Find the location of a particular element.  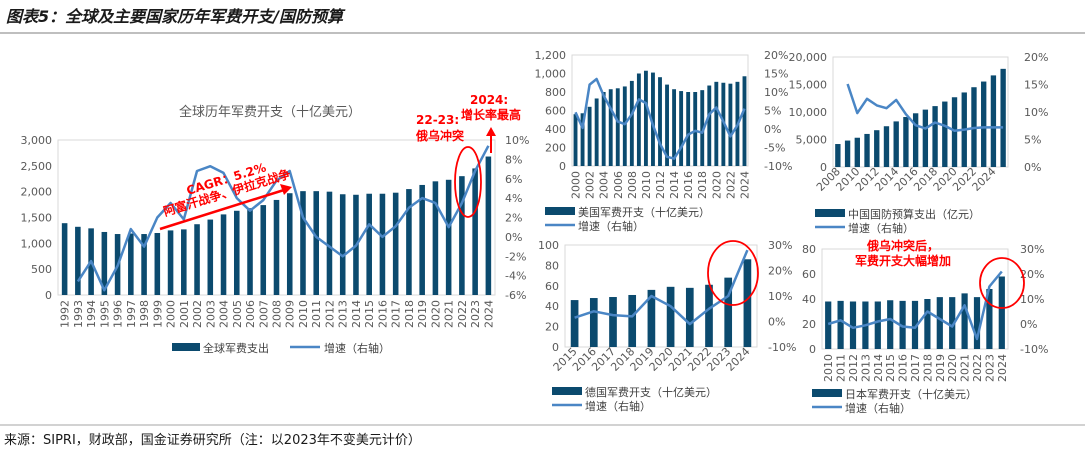

y-left-tick-label: 20,000 is located at coordinates (808, 57).